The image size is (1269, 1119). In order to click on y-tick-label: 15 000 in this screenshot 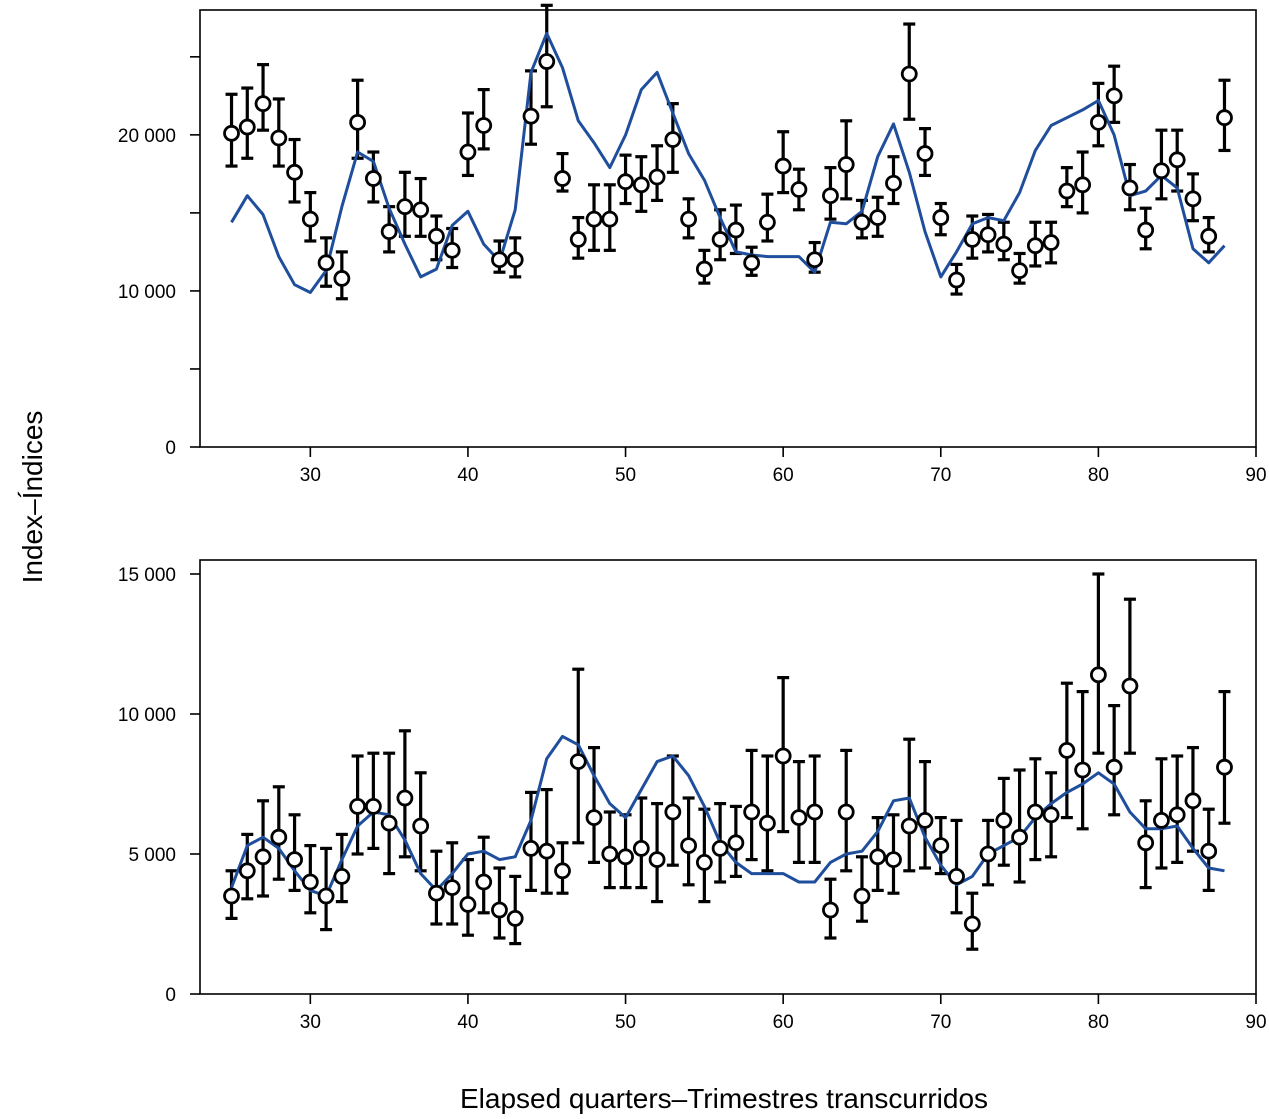, I will do `click(147, 575)`.